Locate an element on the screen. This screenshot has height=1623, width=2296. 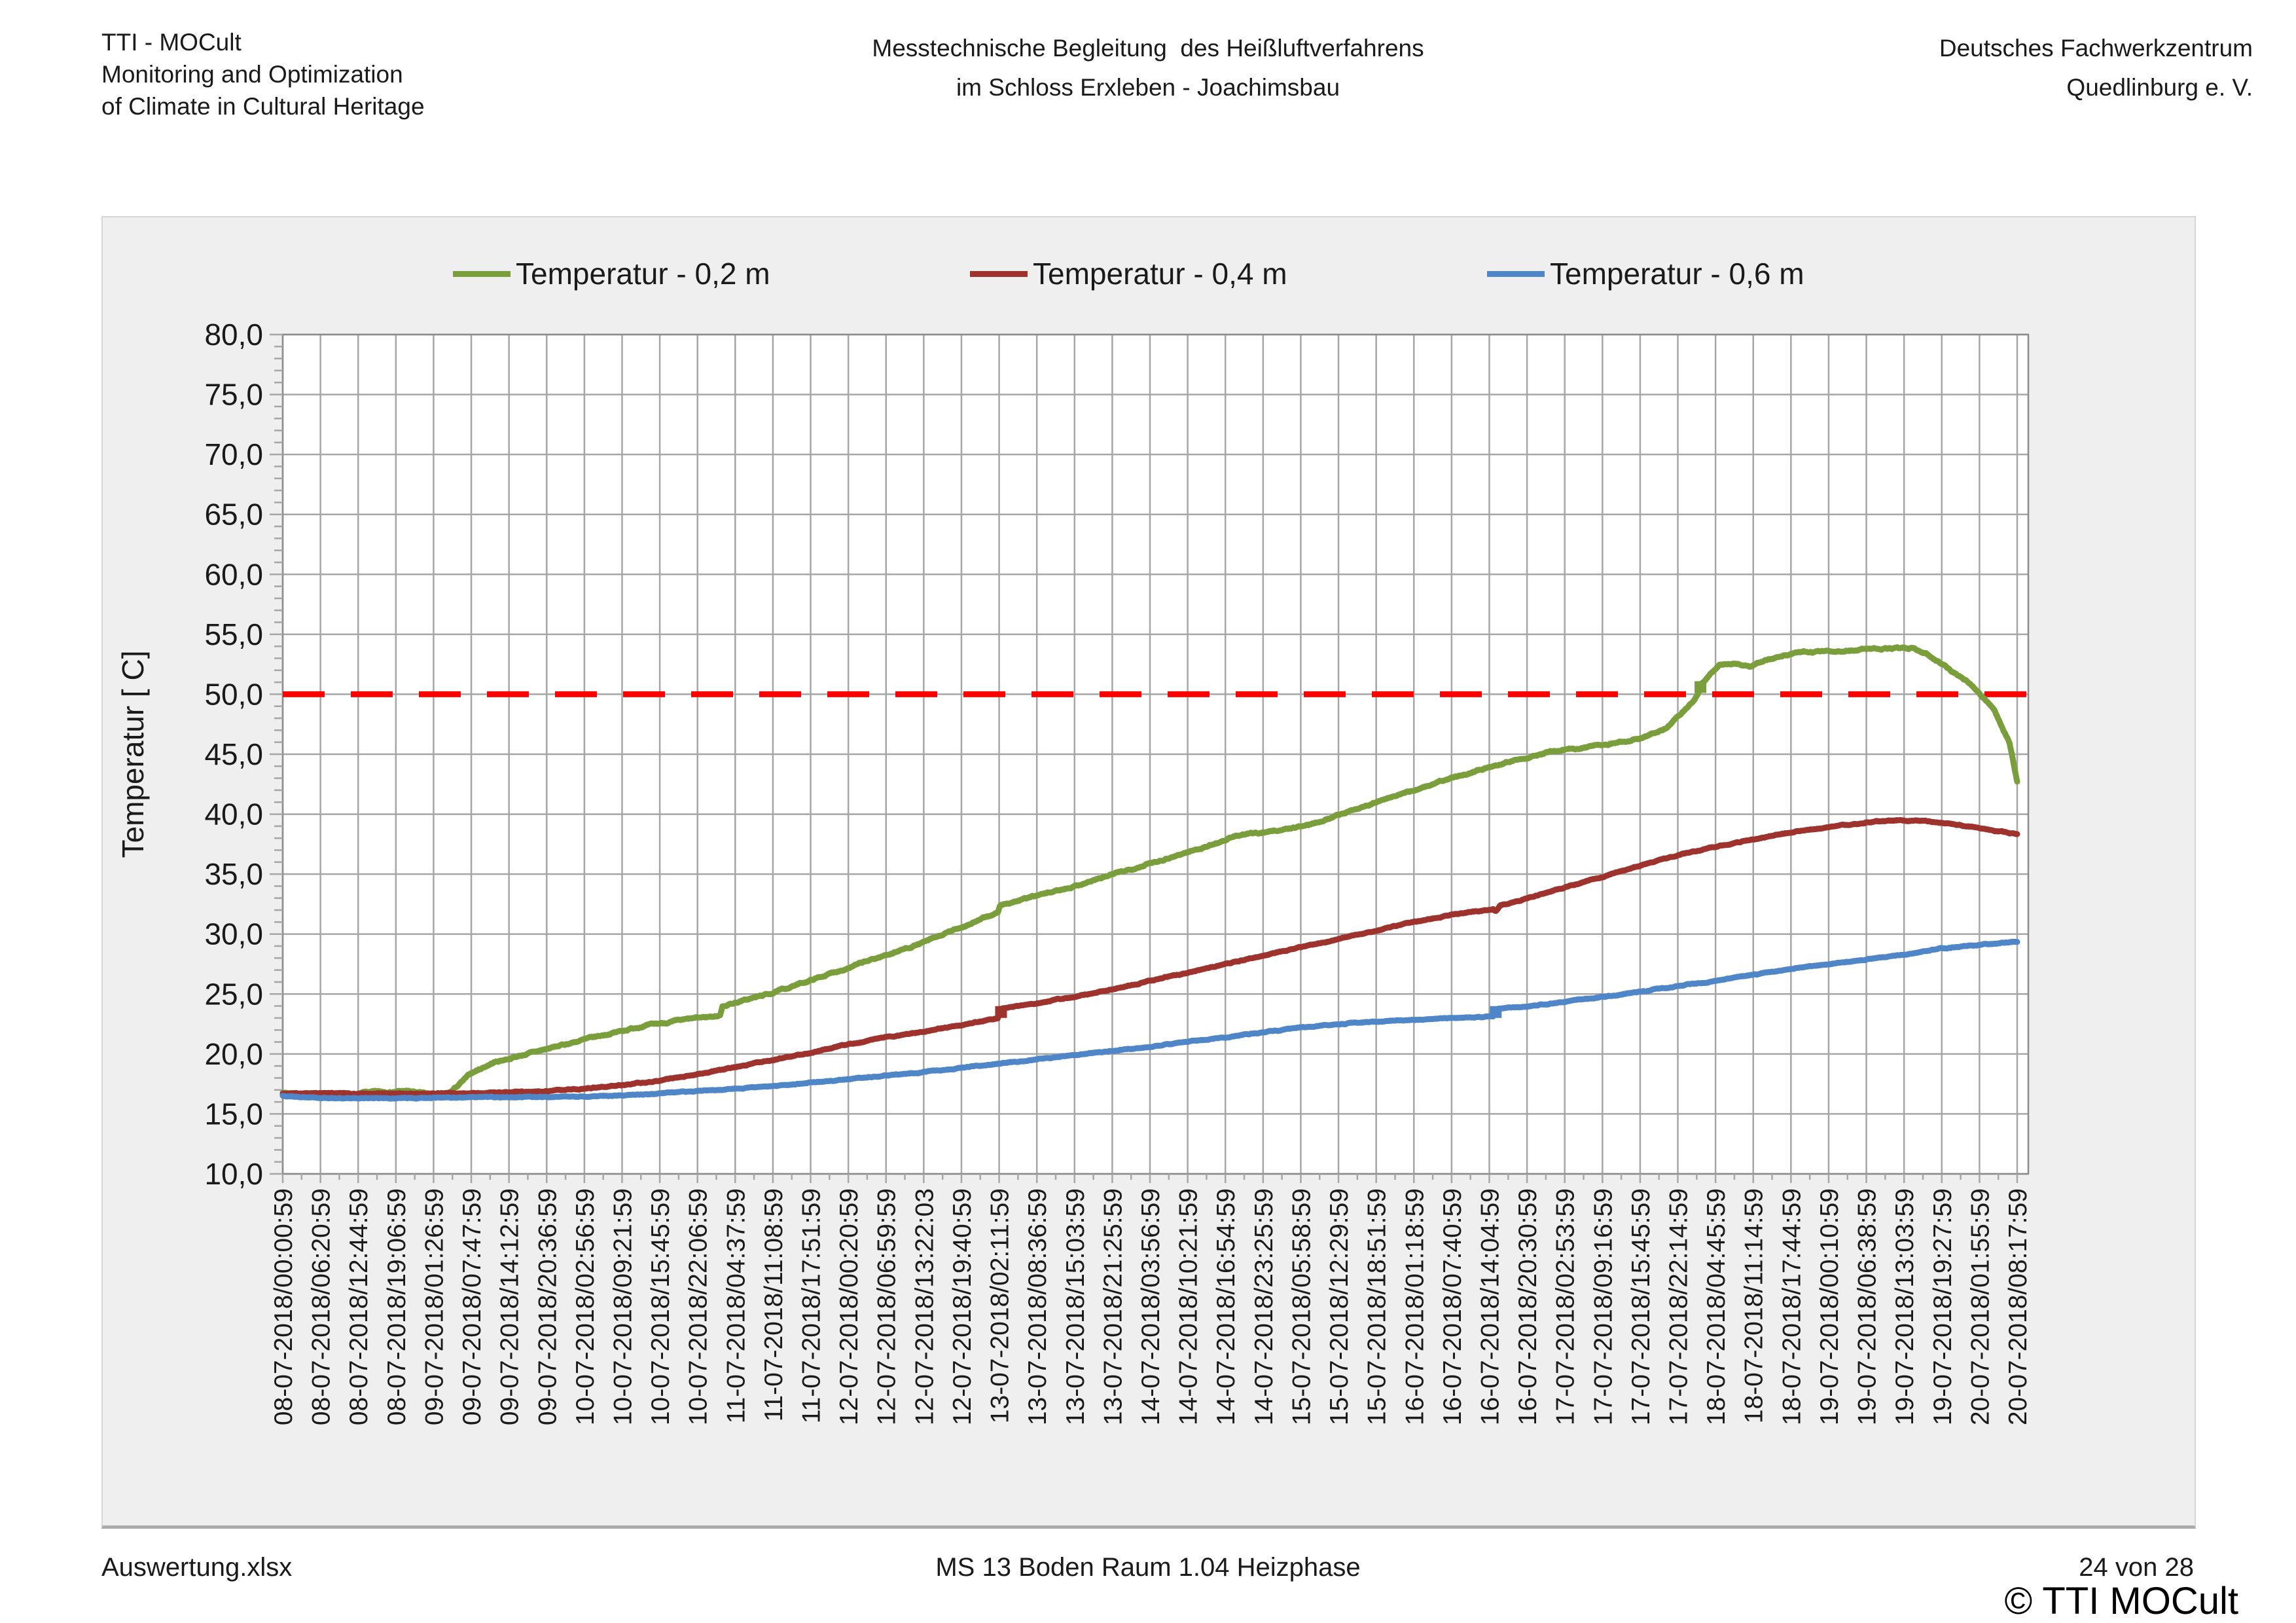
svg-text: 12-07-2018/13:22:03 is located at coordinates (924, 1306).